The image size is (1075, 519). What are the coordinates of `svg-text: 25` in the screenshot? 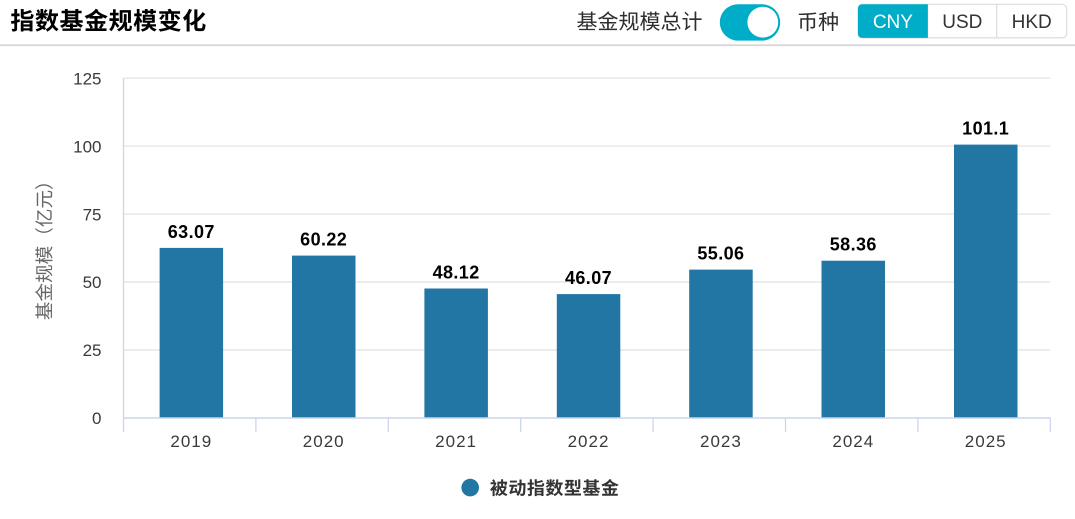 It's located at (92, 350).